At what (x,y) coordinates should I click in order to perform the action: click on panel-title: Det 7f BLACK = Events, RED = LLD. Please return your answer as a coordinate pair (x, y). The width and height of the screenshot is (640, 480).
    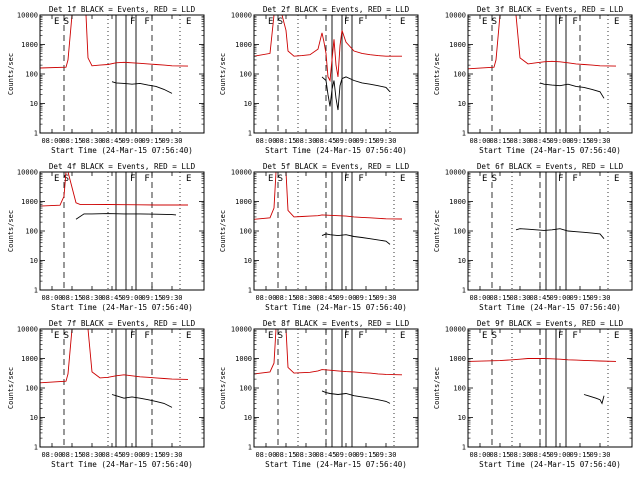
    Looking at the image, I should click on (122, 323).